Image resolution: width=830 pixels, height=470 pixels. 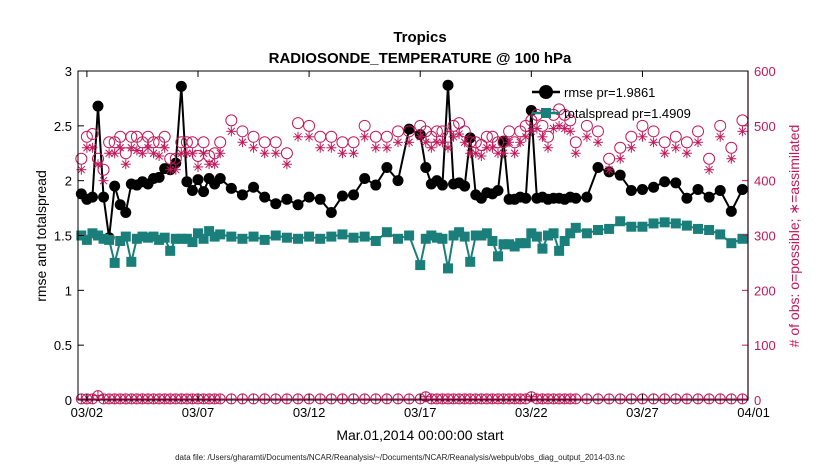 I want to click on x-tick-label: 03/22, so click(x=531, y=412).